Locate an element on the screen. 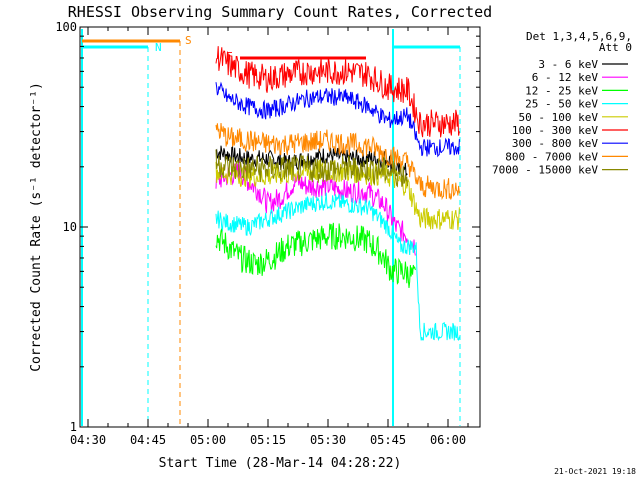 This screenshot has height=484, width=640. legend-label: 12 - 25 keV is located at coordinates (561, 90).